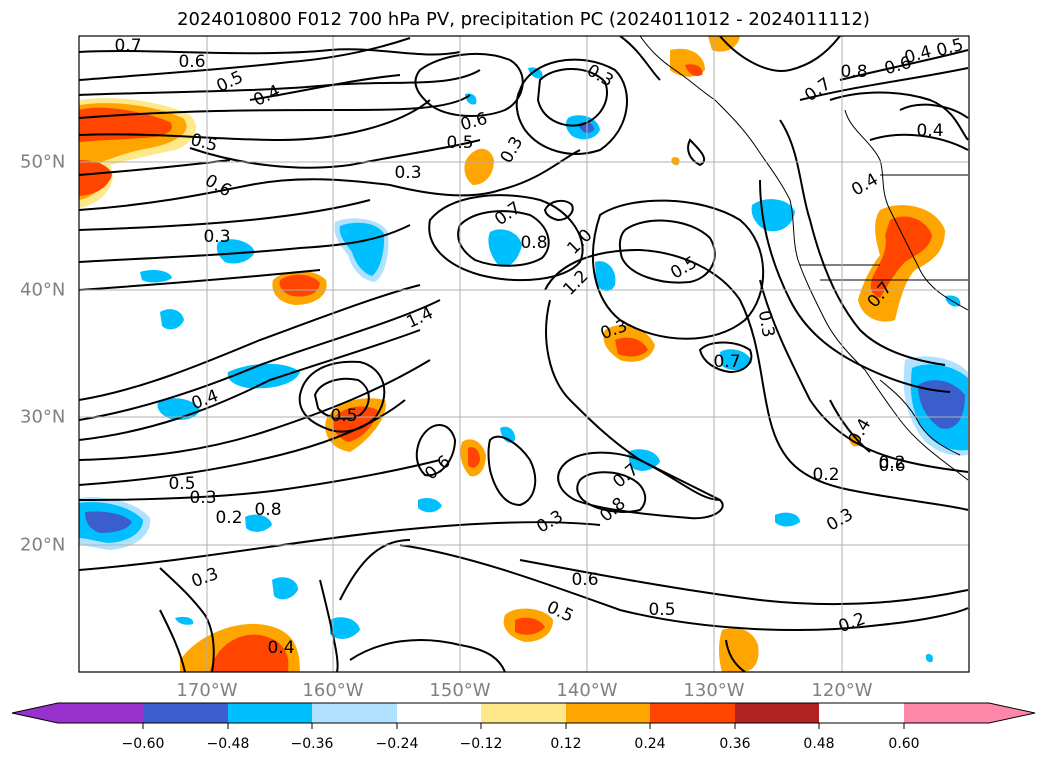 The height and width of the screenshot is (765, 1047). Describe the element at coordinates (312, 744) in the screenshot. I see `colorbar-tick-label: −0.36` at that location.